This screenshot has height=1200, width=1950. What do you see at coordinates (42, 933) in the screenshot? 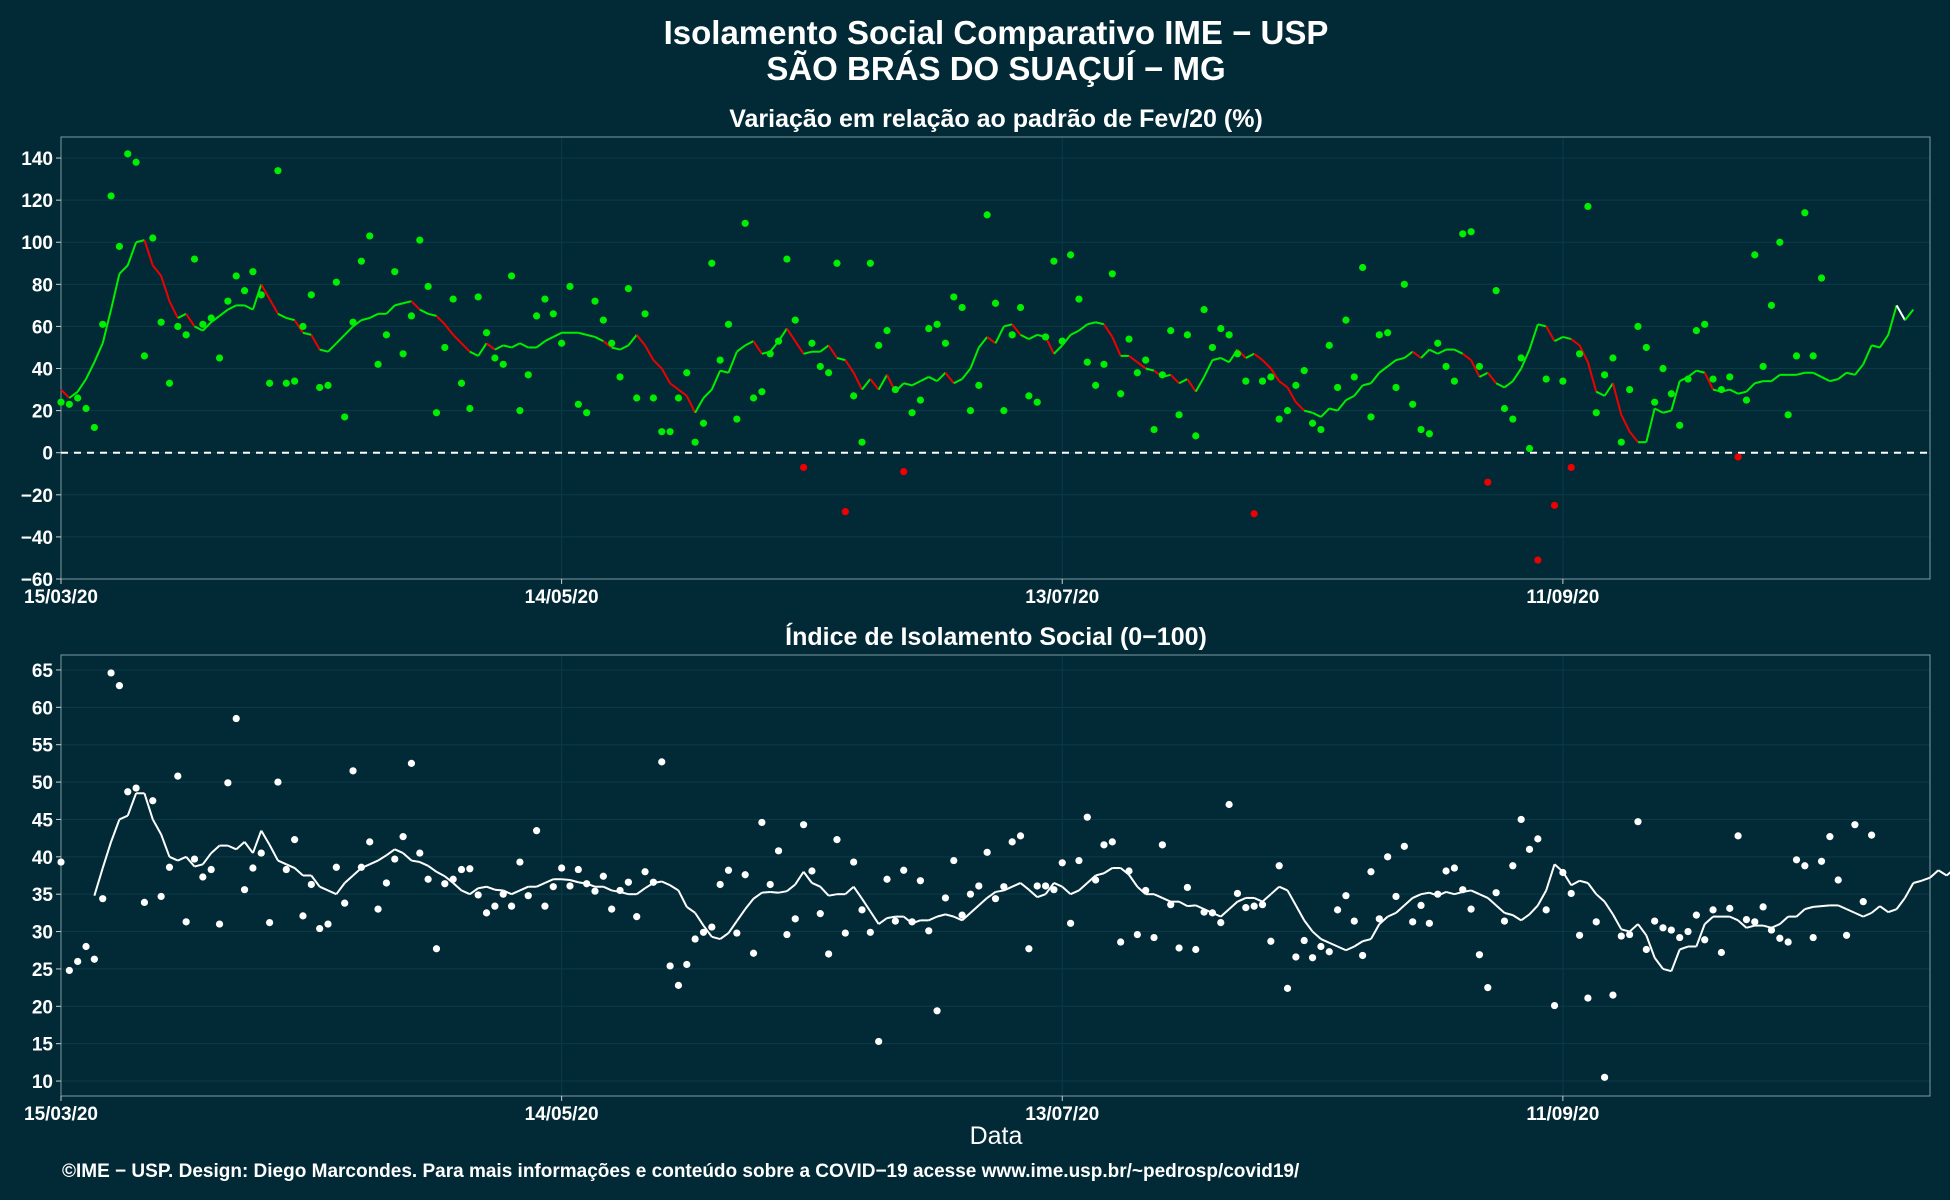
I see `y-tick-label: 30` at bounding box center [42, 933].